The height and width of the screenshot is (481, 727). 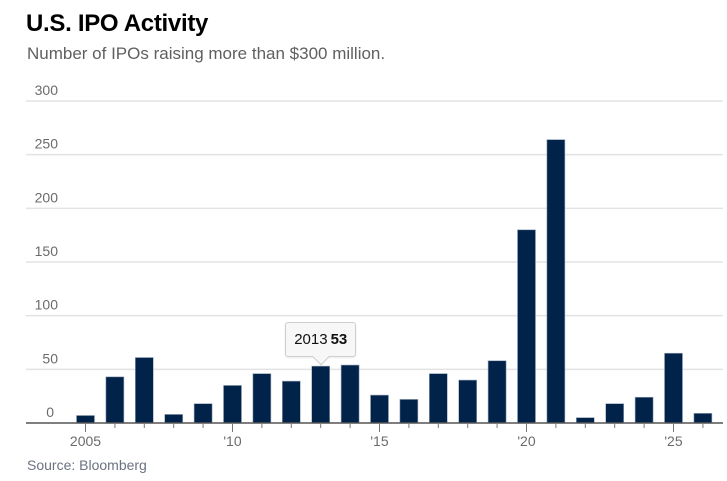 What do you see at coordinates (144, 390) in the screenshot?
I see `bar-2007` at bounding box center [144, 390].